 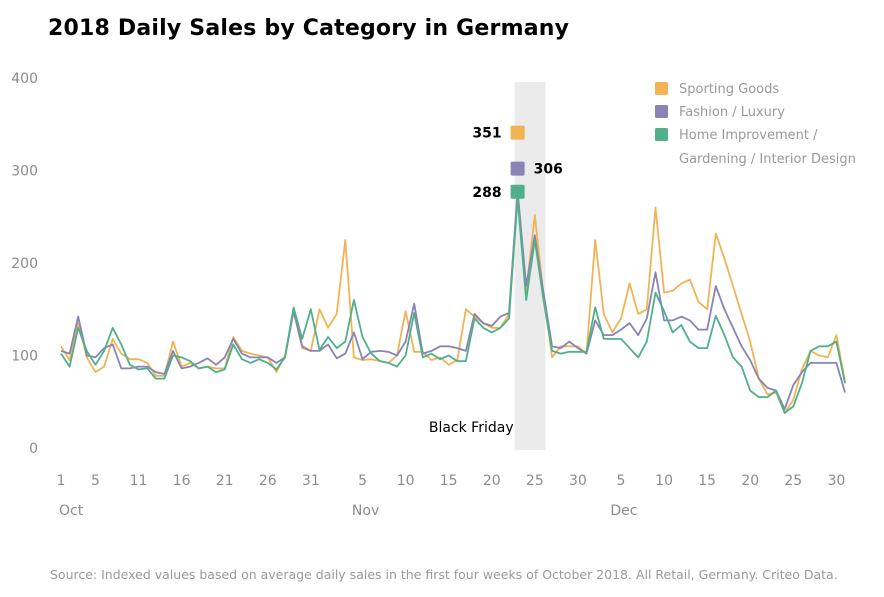 What do you see at coordinates (548, 170) in the screenshot?
I see `annotation-label: 306` at bounding box center [548, 170].